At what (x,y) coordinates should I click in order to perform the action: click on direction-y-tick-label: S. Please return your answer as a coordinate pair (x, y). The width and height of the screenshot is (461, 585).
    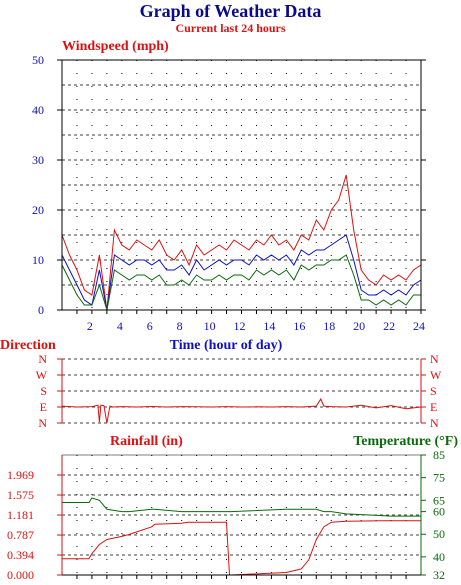
    Looking at the image, I should click on (43, 391).